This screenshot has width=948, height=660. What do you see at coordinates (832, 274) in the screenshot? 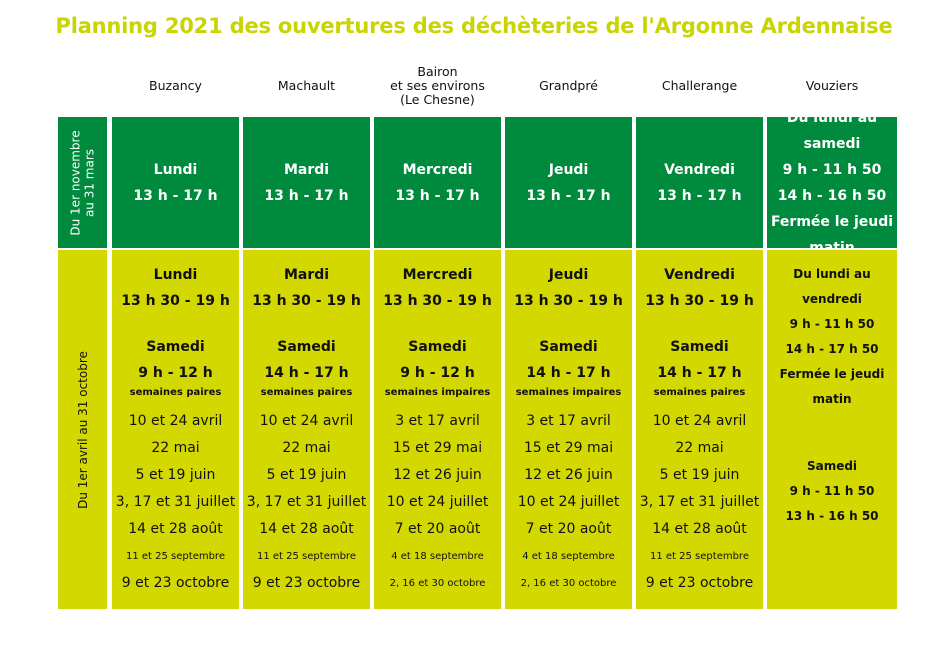
I see `hours-line: Du lundi au` at bounding box center [832, 274].